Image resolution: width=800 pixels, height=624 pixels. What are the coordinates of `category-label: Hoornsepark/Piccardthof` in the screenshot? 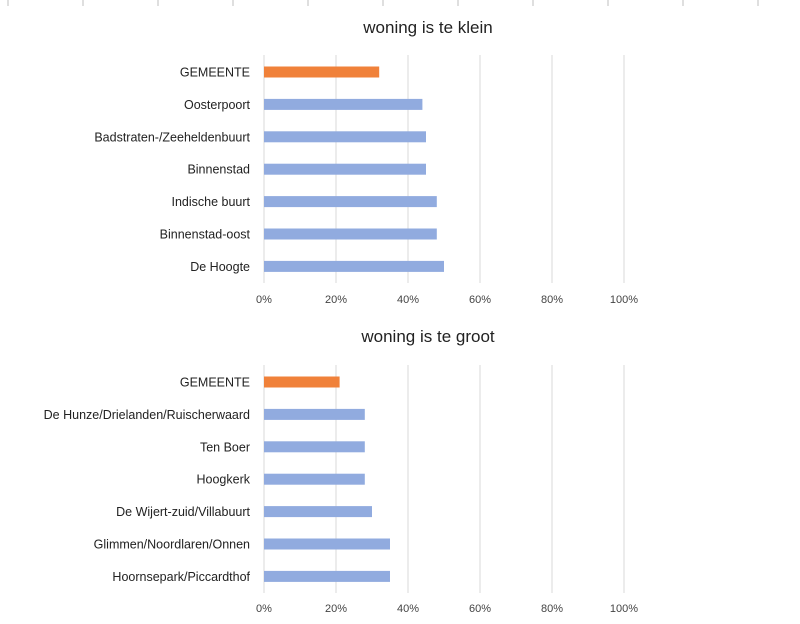 It's located at (181, 577).